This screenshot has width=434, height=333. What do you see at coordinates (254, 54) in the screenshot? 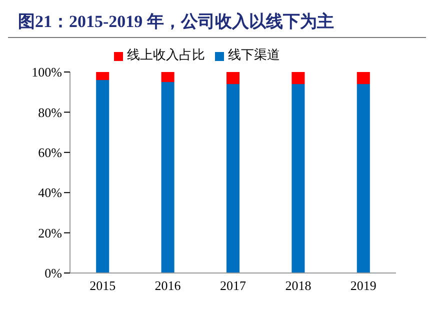
I see `legend-label: 线下渠道` at bounding box center [254, 54].